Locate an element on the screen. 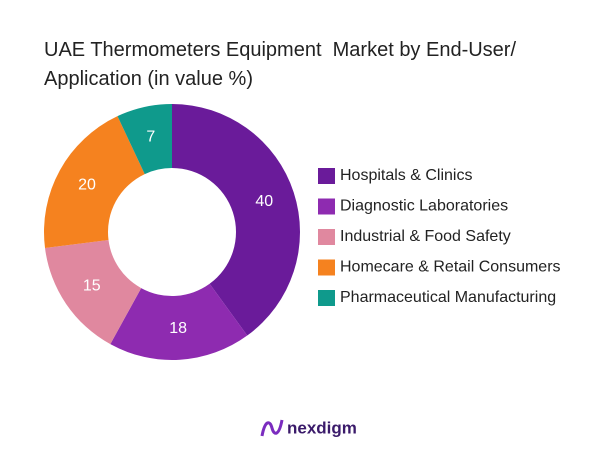  legend-label: Pharmaceutical Manufacturing is located at coordinates (448, 297).